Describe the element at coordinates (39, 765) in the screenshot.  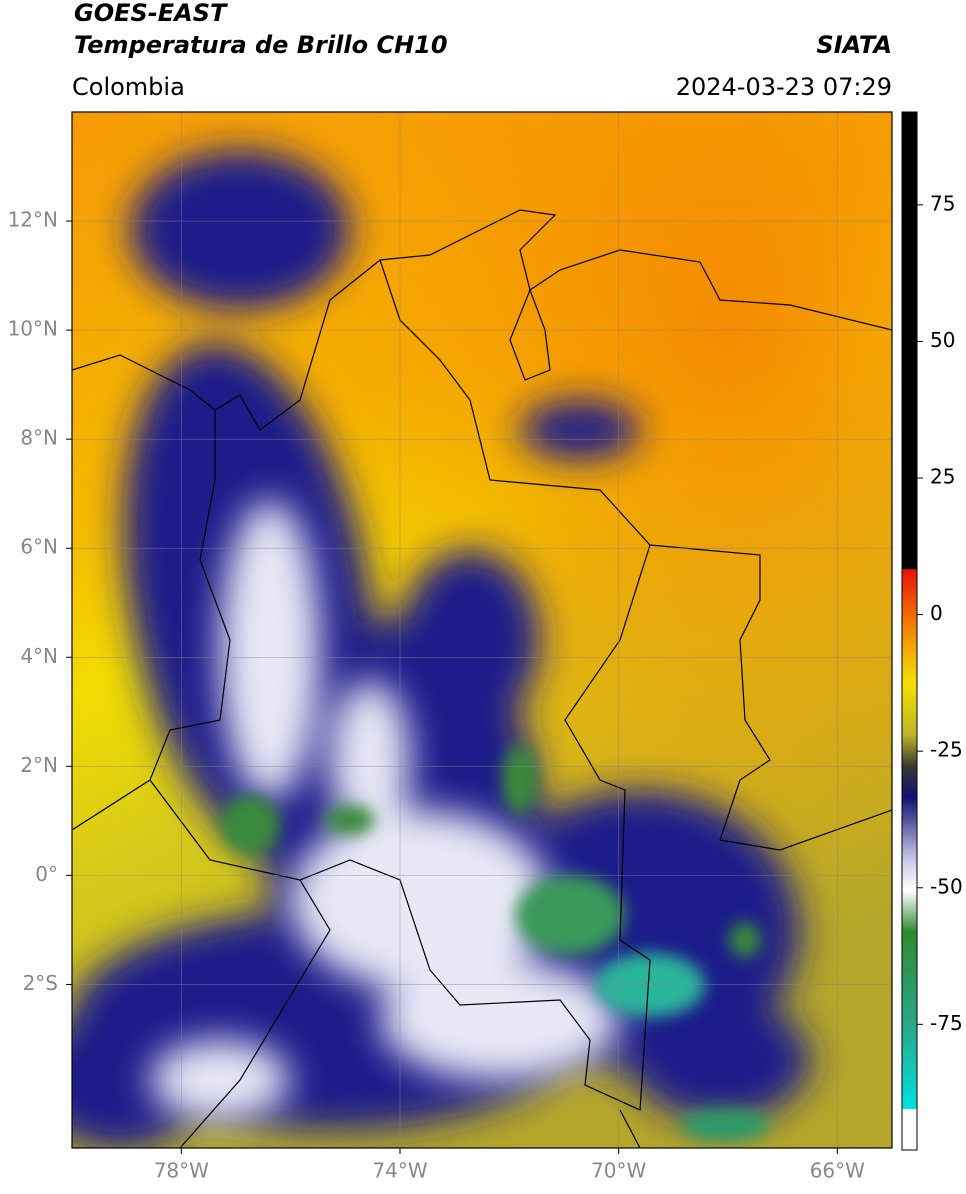
I see `lat-tick-label: 2°N` at that location.